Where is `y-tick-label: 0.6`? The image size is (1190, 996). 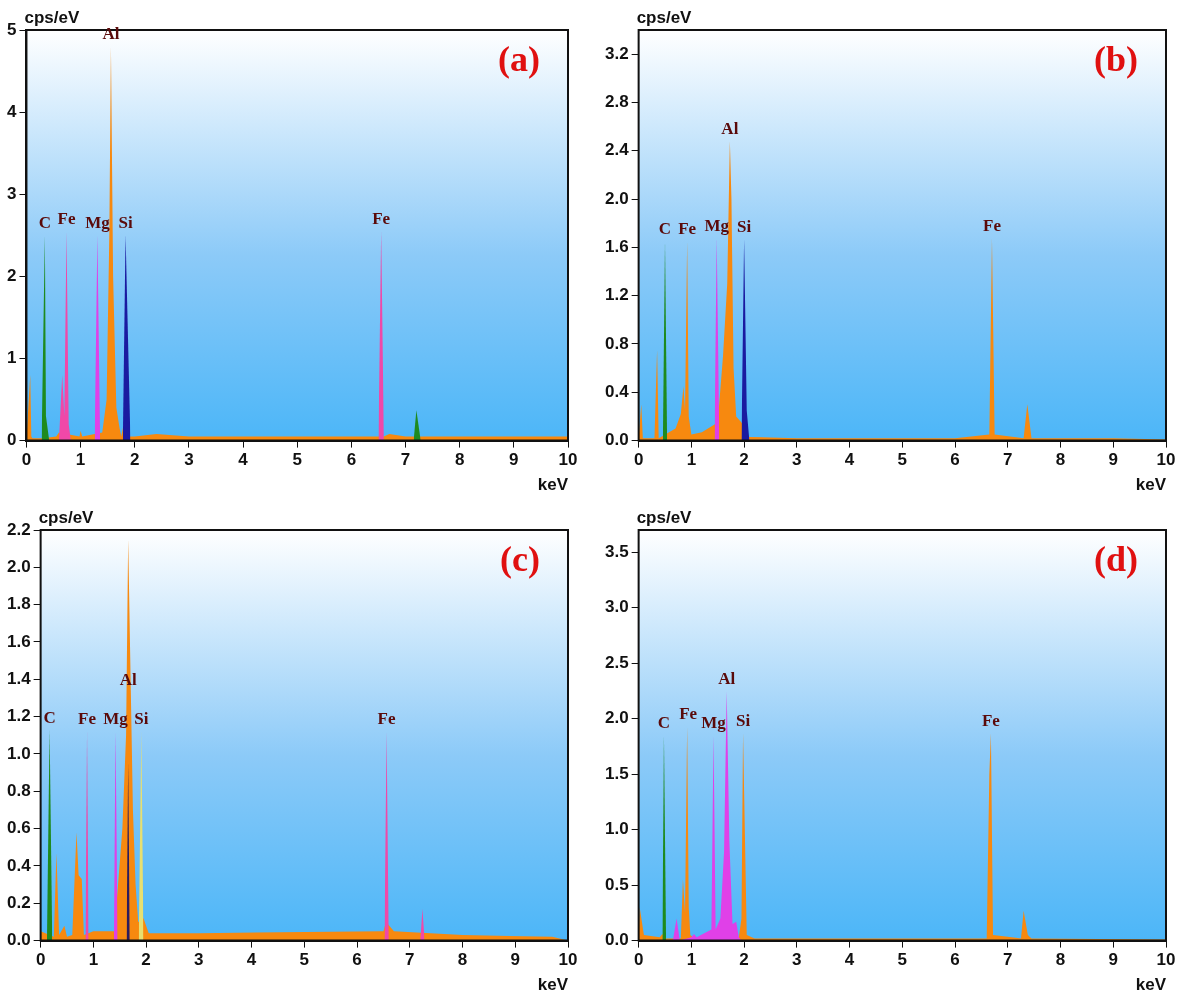 y-tick-label: 0.6 is located at coordinates (18, 828).